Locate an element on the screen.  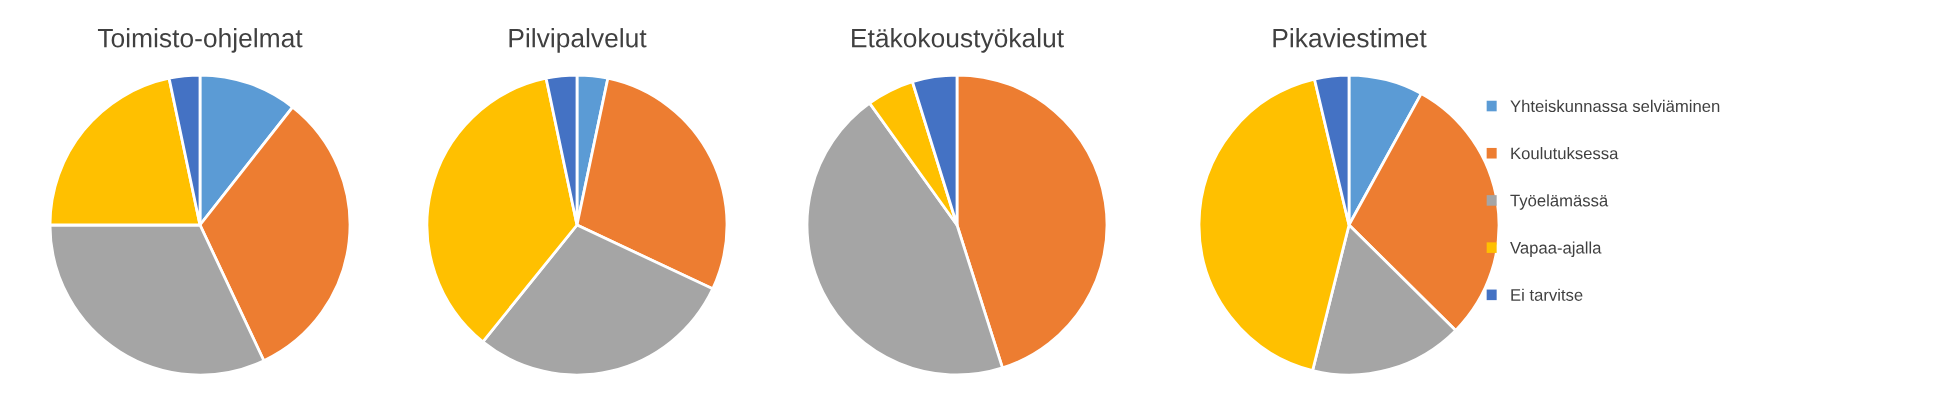
legend-label: Koulutuksessa is located at coordinates (1565, 153).